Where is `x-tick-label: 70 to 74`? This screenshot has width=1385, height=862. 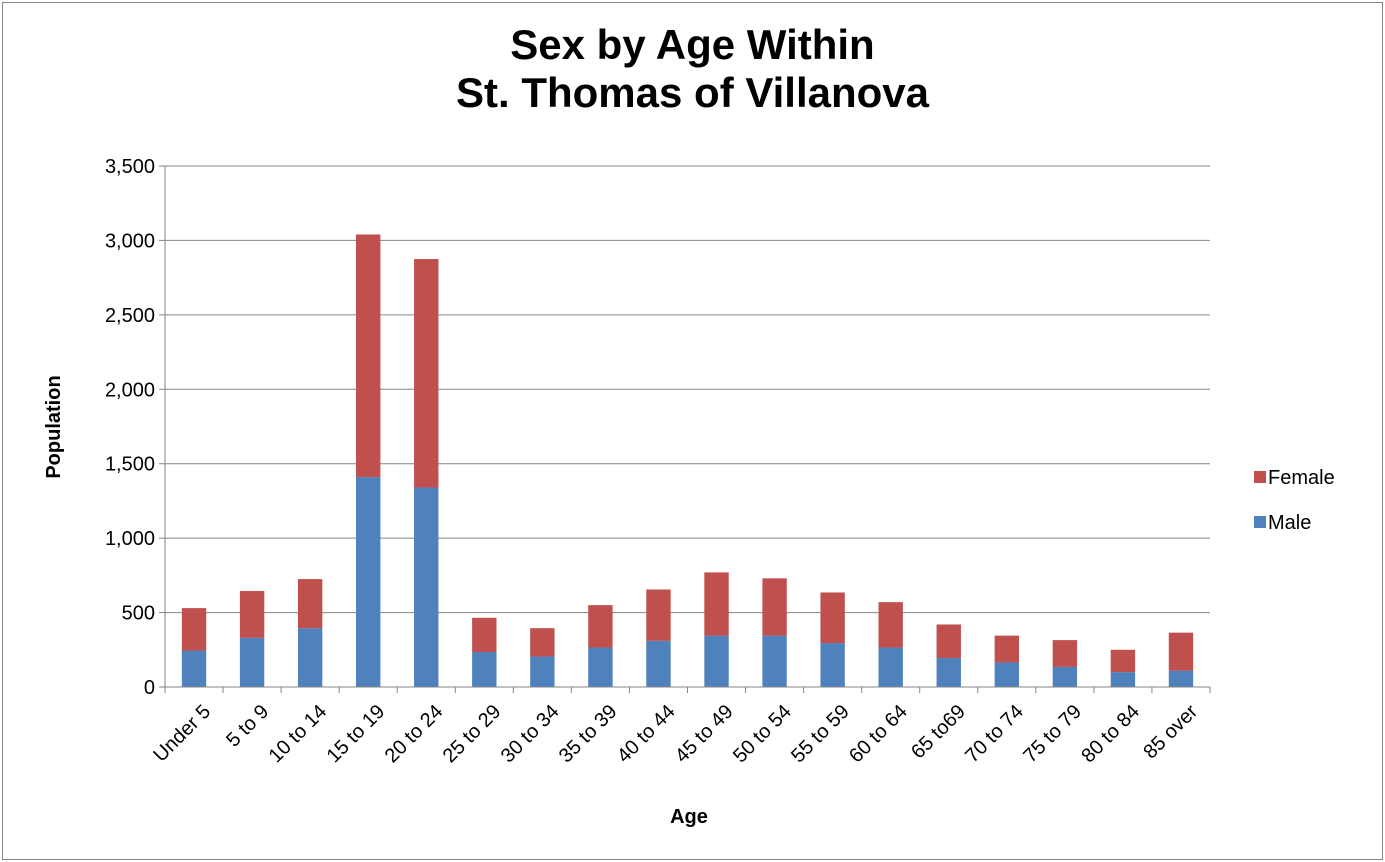 x-tick-label: 70 to 74 is located at coordinates (994, 734).